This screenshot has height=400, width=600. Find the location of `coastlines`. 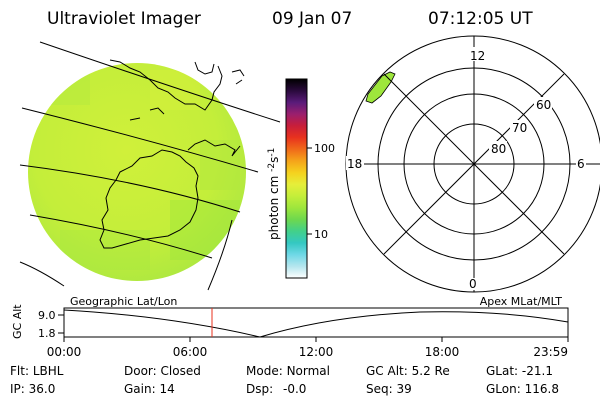

coastlines is located at coordinates (172, 154).